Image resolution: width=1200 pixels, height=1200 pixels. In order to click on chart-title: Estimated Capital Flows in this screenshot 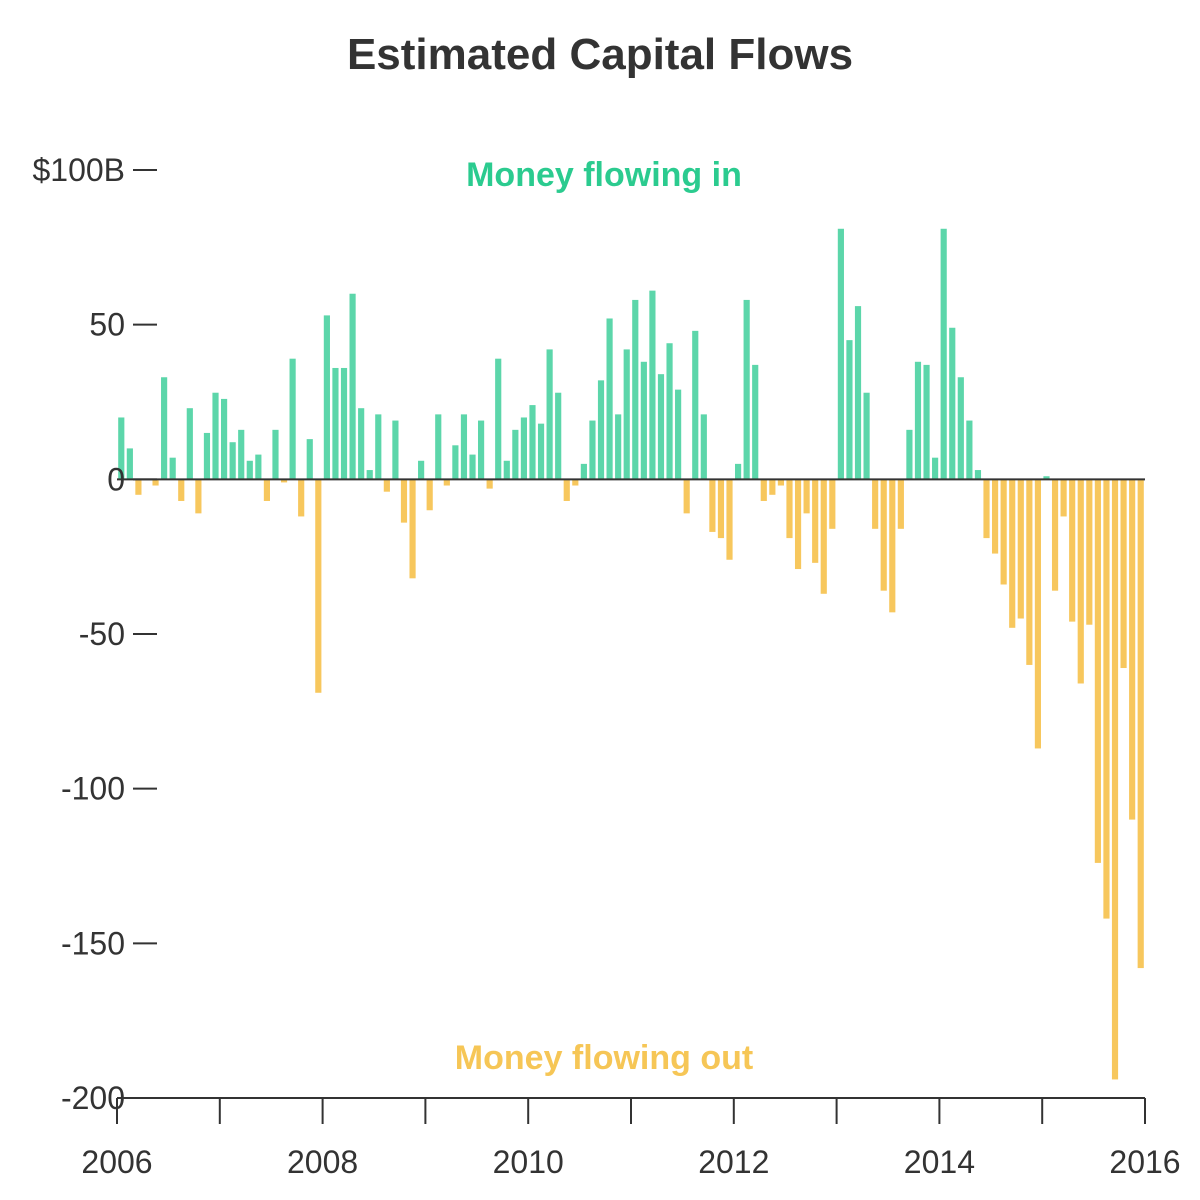, I will do `click(600, 54)`.